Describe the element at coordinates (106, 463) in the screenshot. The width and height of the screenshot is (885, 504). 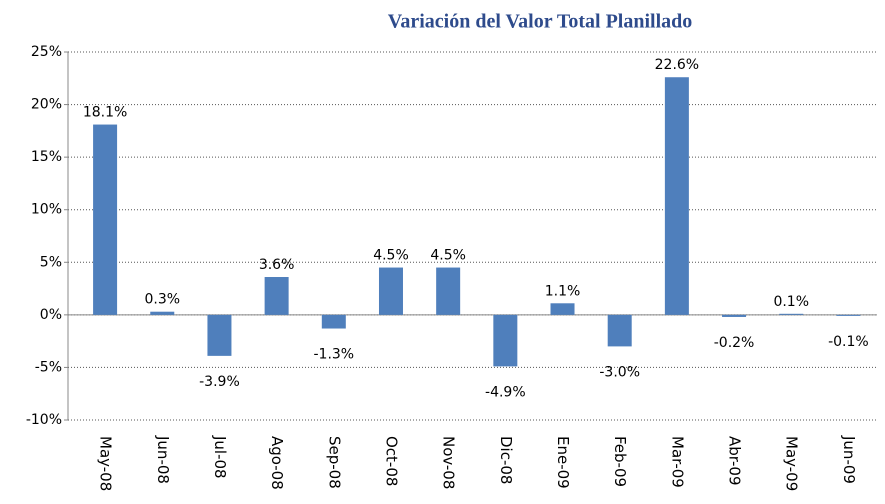
I see `x-tick-label: May-08` at that location.